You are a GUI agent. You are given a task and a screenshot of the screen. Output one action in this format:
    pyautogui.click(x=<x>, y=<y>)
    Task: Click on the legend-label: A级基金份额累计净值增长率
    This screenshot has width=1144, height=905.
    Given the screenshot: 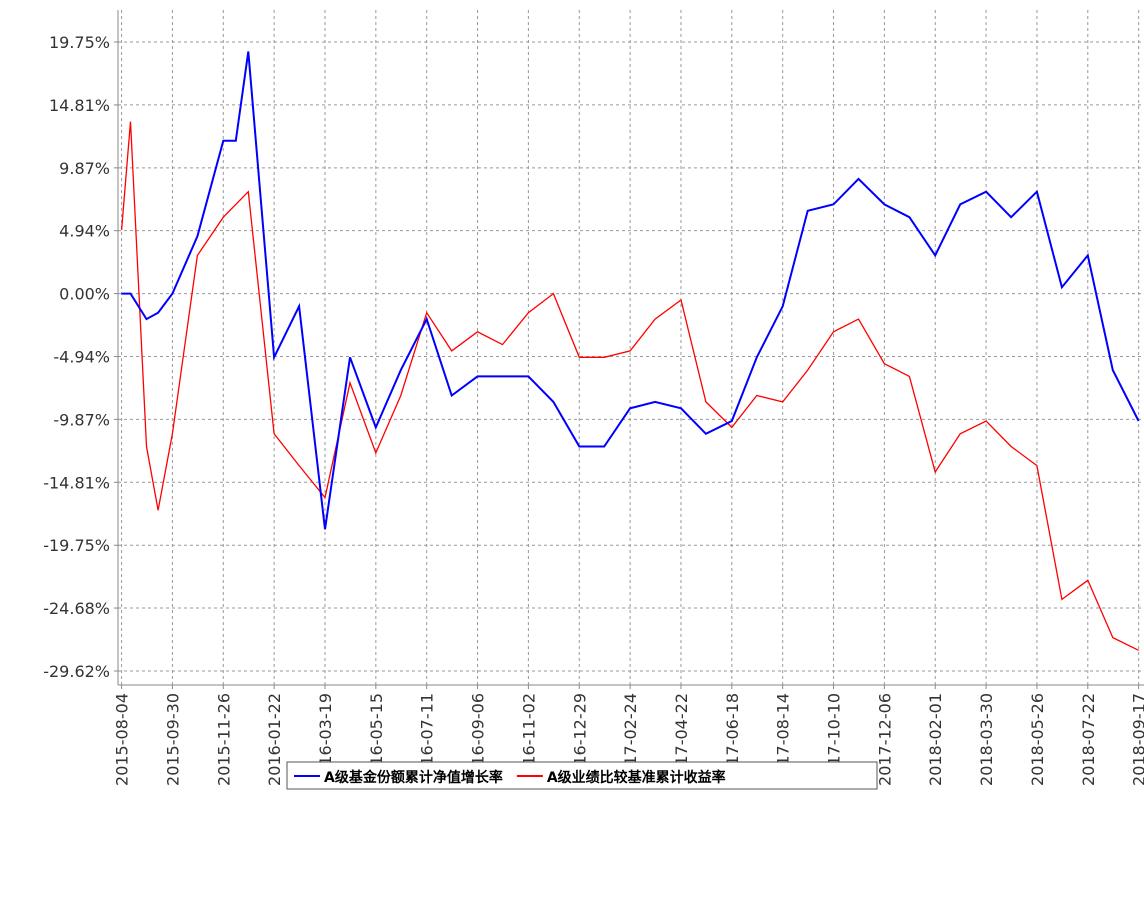 What is the action you would take?
    pyautogui.click(x=413, y=777)
    